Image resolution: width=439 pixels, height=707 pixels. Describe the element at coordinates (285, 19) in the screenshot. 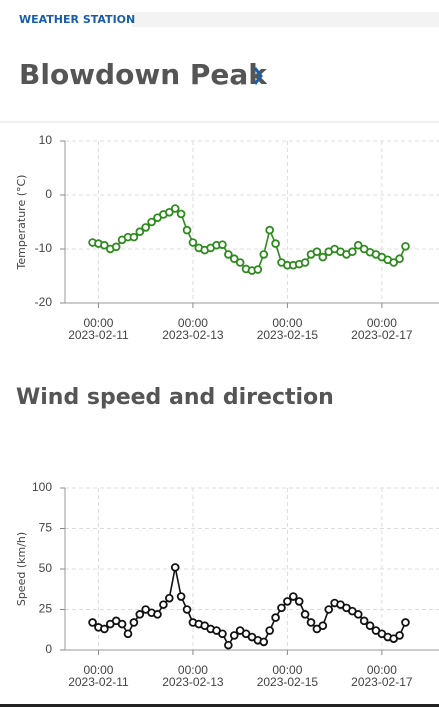

I see `header-bar` at that location.